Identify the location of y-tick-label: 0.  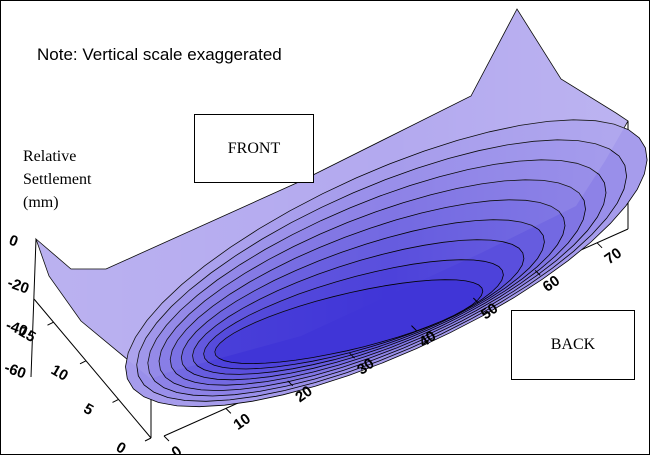
(121, 446).